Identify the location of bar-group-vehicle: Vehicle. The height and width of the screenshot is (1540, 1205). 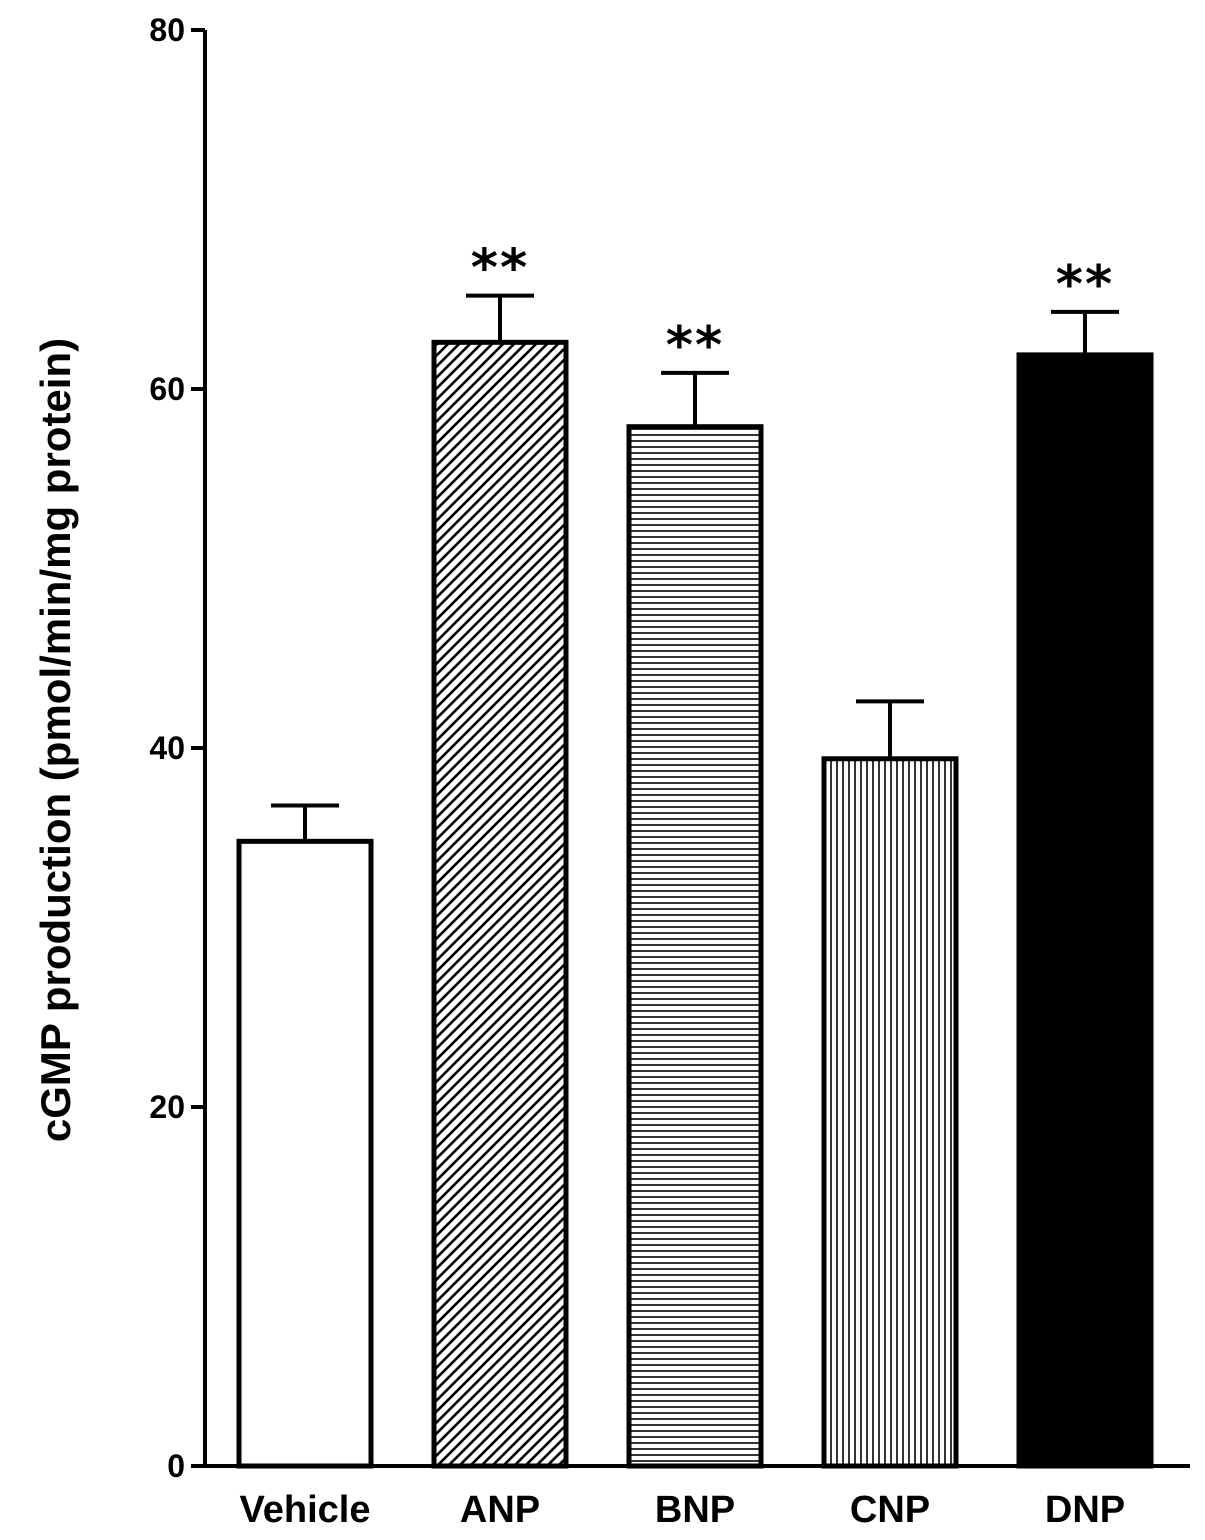
(305, 1167).